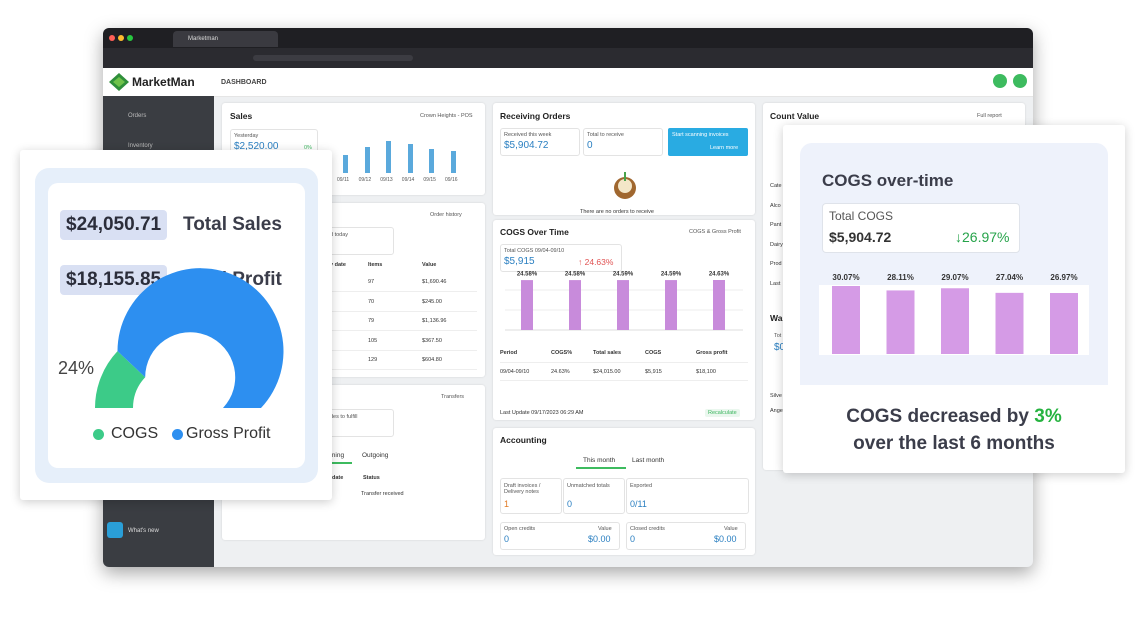  What do you see at coordinates (1000, 81) in the screenshot?
I see `bell-button` at bounding box center [1000, 81].